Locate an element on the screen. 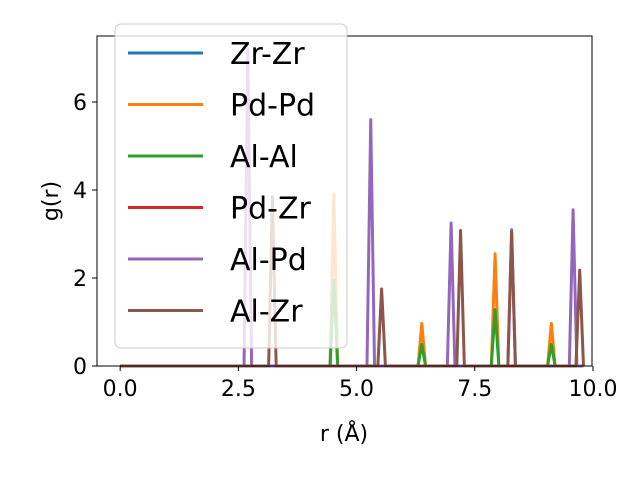  legend-label-pd-zr: Pd-Zr is located at coordinates (271, 209).